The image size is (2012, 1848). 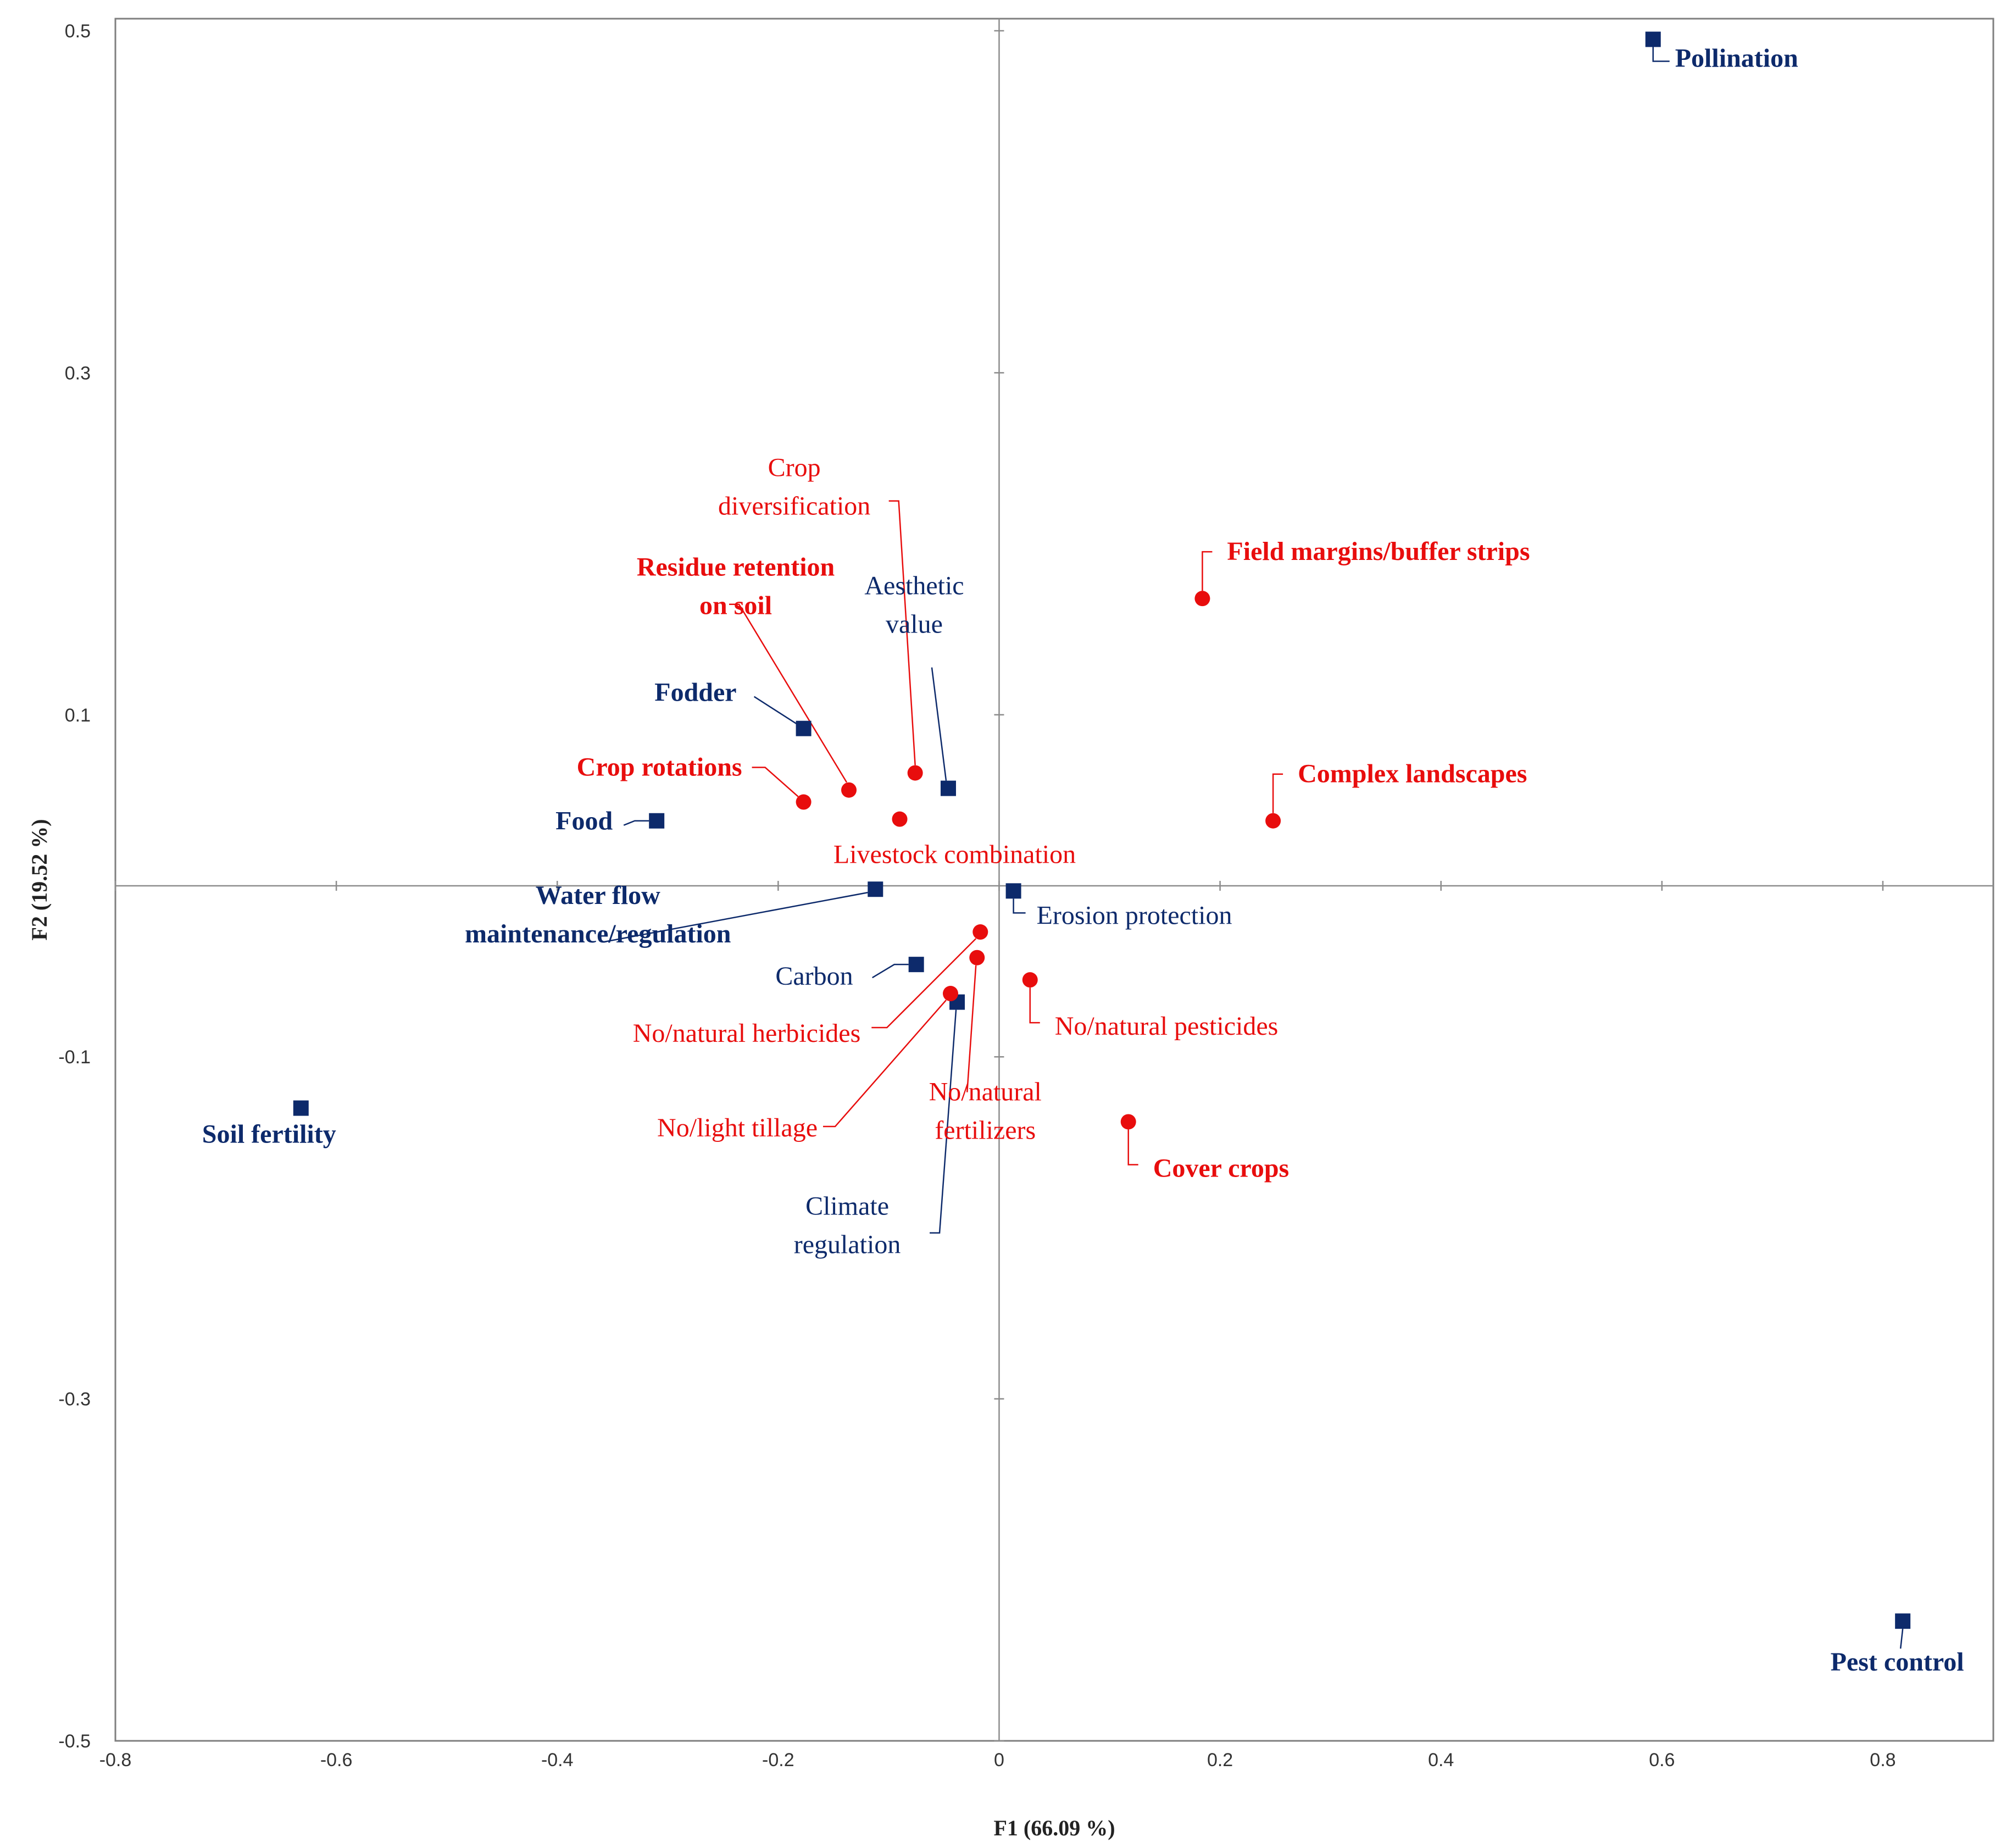 What do you see at coordinates (916, 965) in the screenshot?
I see `carbon-point` at bounding box center [916, 965].